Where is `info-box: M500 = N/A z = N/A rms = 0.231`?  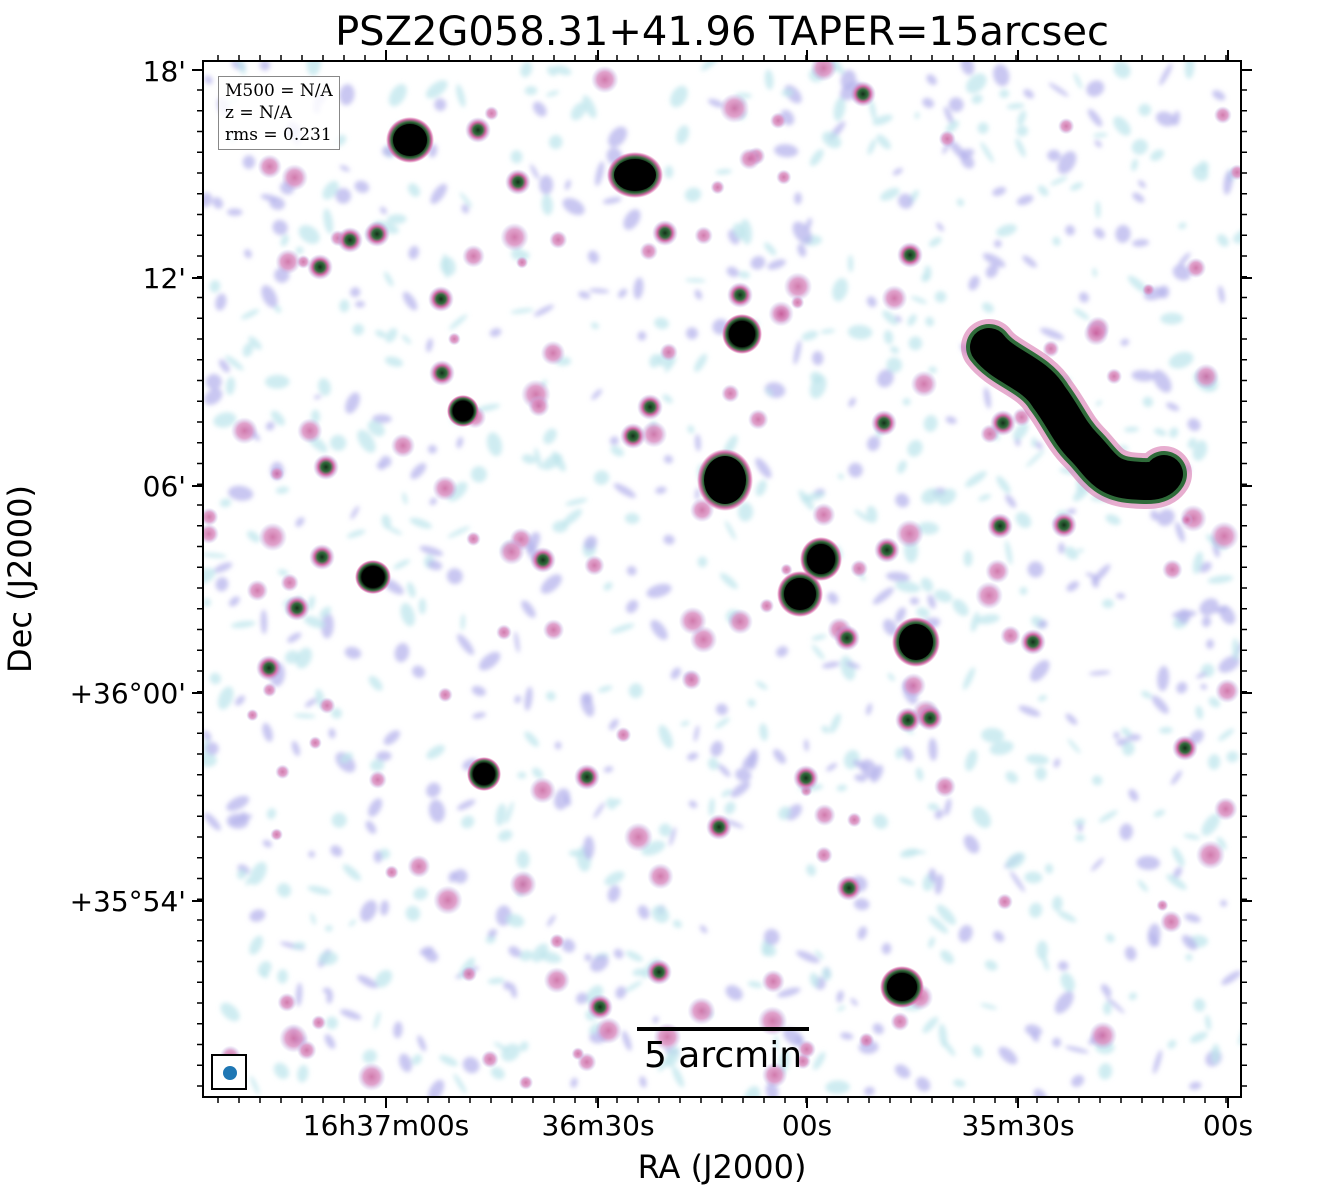 info-box: M500 = N/A z = N/A rms = 0.231 is located at coordinates (279, 113).